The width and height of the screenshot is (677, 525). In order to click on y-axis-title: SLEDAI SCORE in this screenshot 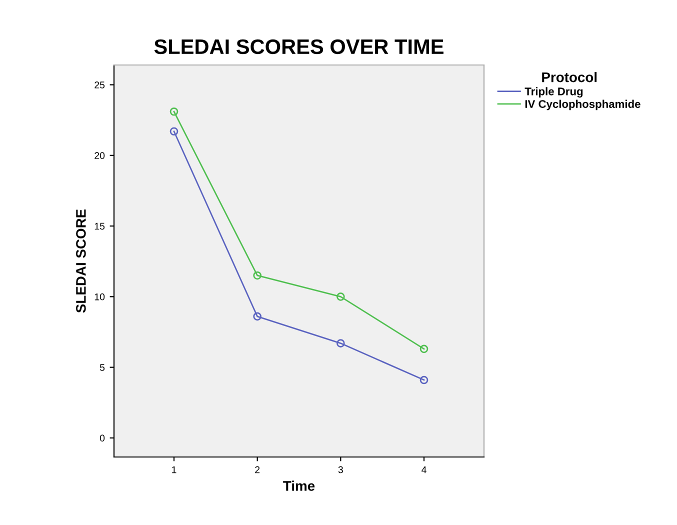, I will do `click(81, 261)`.